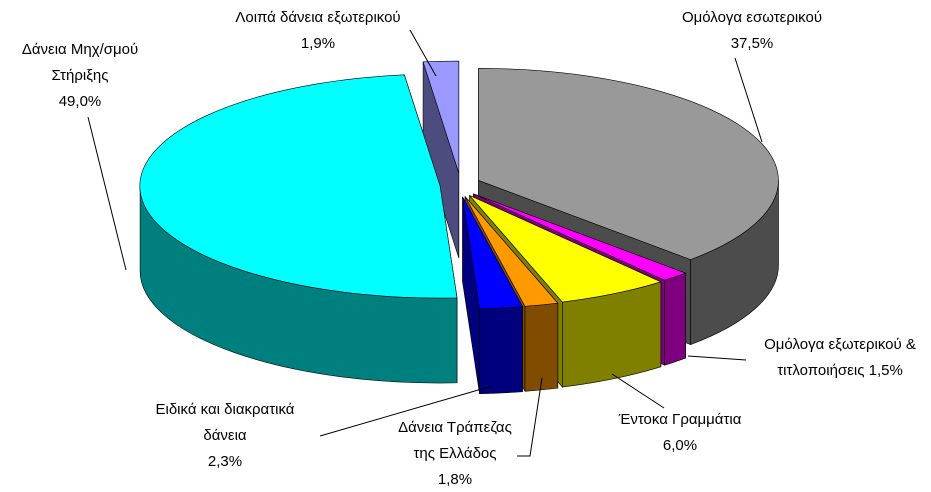 The width and height of the screenshot is (931, 492). Describe the element at coordinates (840, 357) in the screenshot. I see `category-label: Ομόλογα εξωτερικού & τιτλοποιήσεις` at that location.